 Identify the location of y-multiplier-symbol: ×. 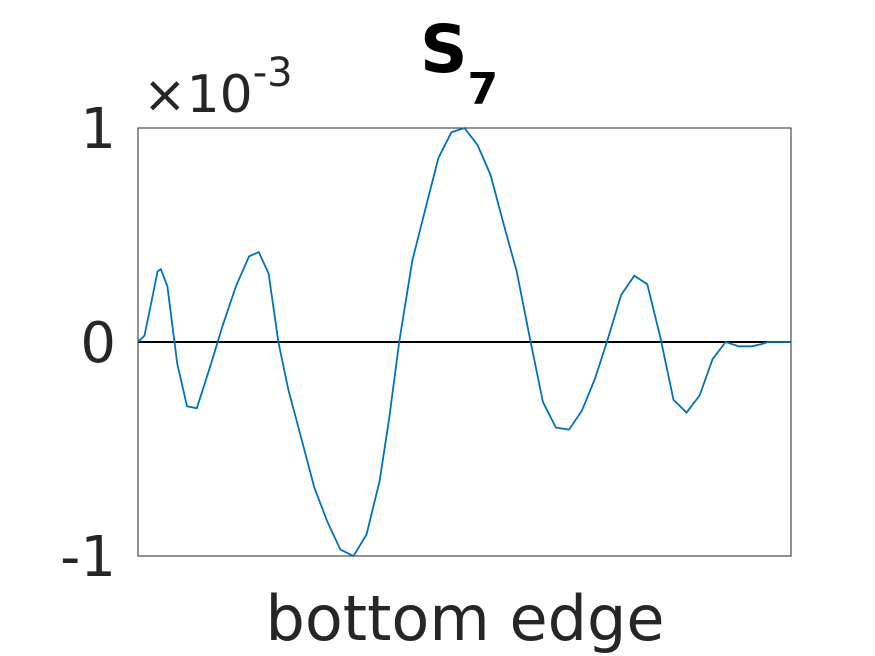
(165, 95).